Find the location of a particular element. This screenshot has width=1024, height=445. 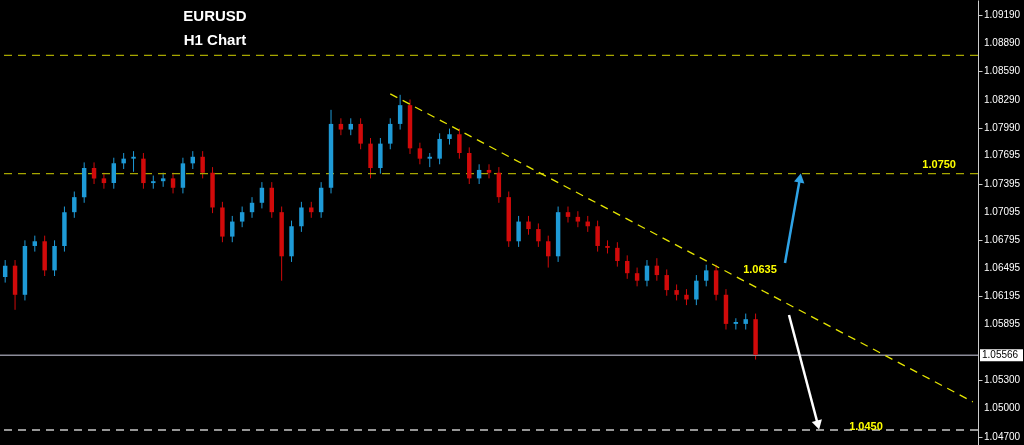

y-tick-label: 1.08290 is located at coordinates (1002, 99).